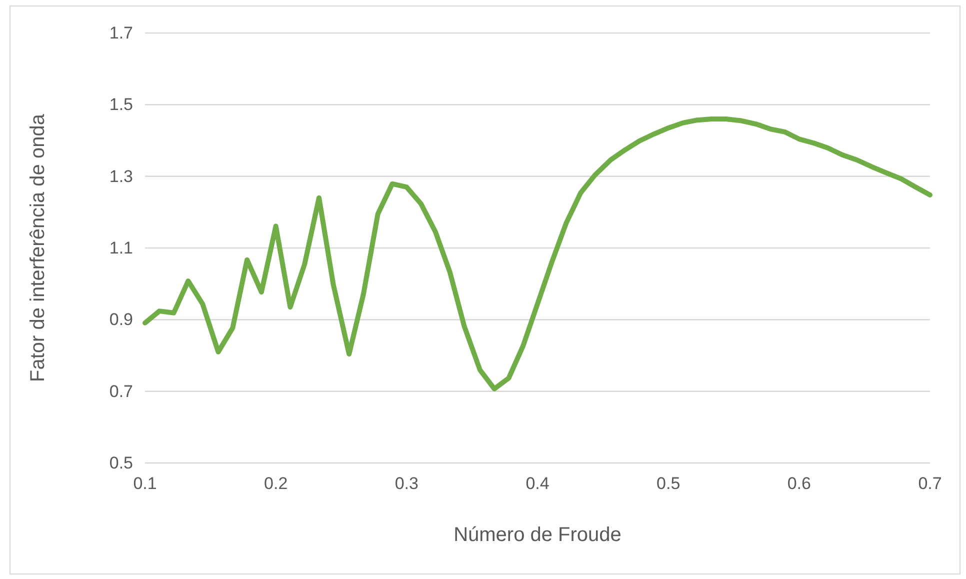 The height and width of the screenshot is (579, 966). What do you see at coordinates (276, 484) in the screenshot?
I see `x-tick-label: 0.2` at bounding box center [276, 484].